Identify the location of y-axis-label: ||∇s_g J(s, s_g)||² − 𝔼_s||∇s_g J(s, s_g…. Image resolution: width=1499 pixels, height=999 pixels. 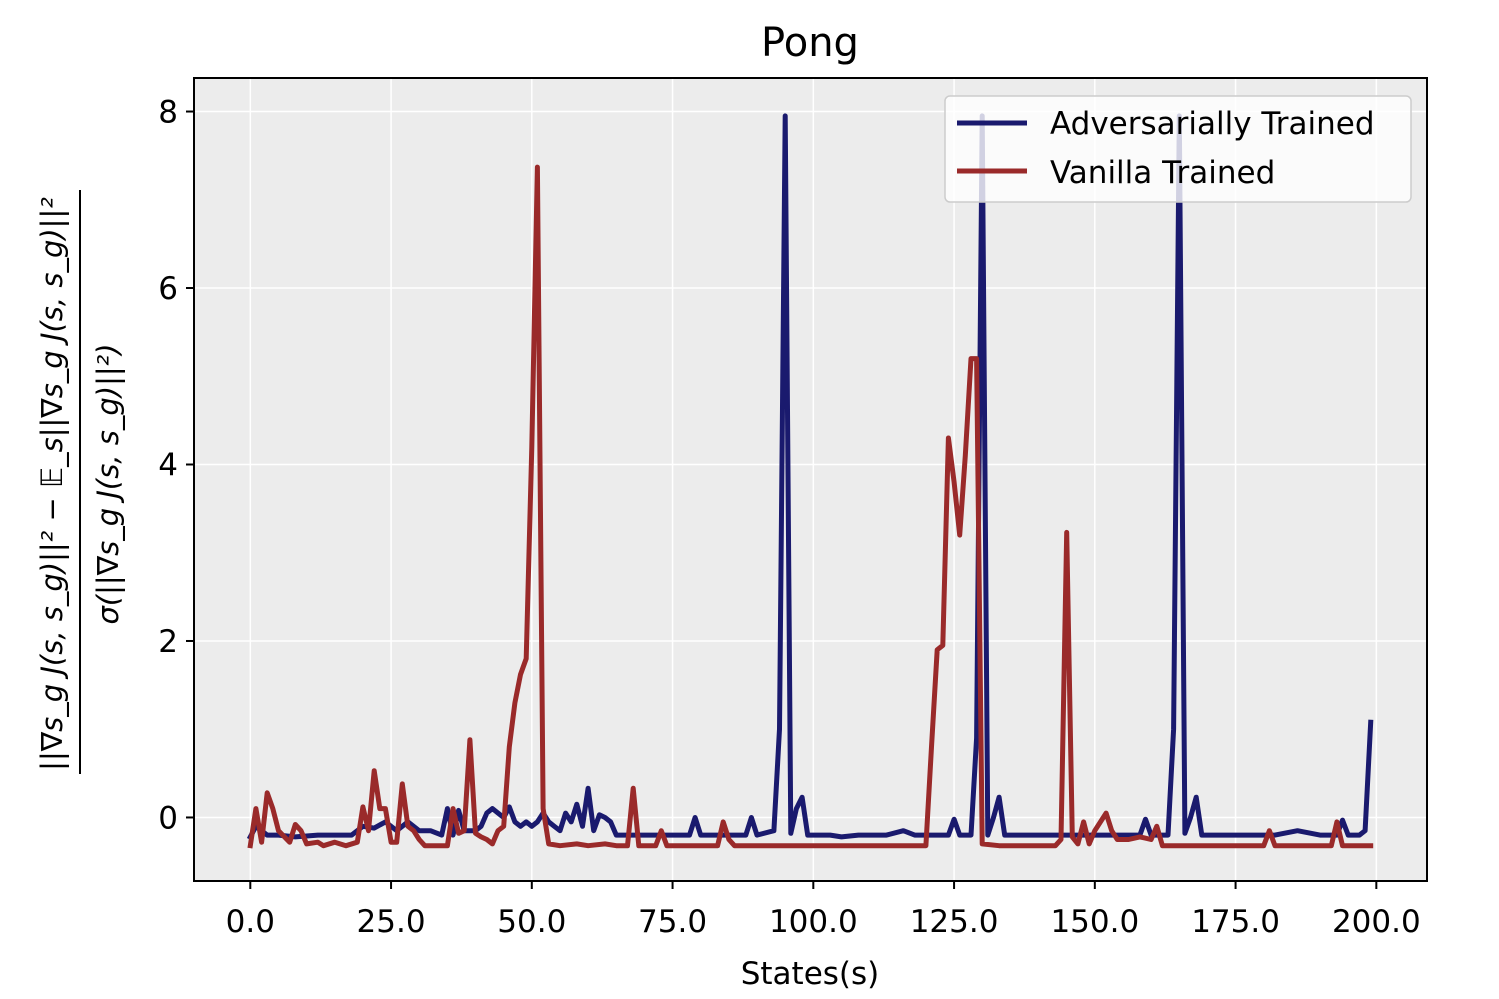
(80, 482).